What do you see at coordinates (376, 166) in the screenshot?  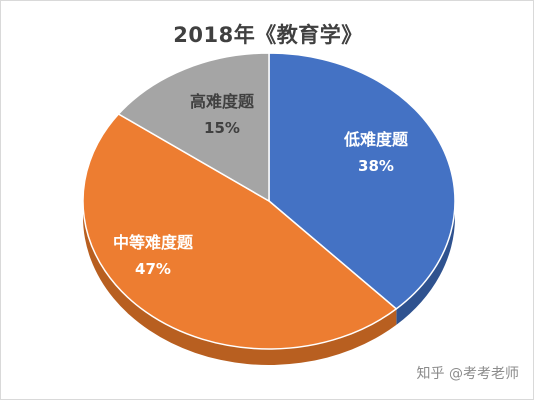 I see `slice-value-label-1: 38%` at bounding box center [376, 166].